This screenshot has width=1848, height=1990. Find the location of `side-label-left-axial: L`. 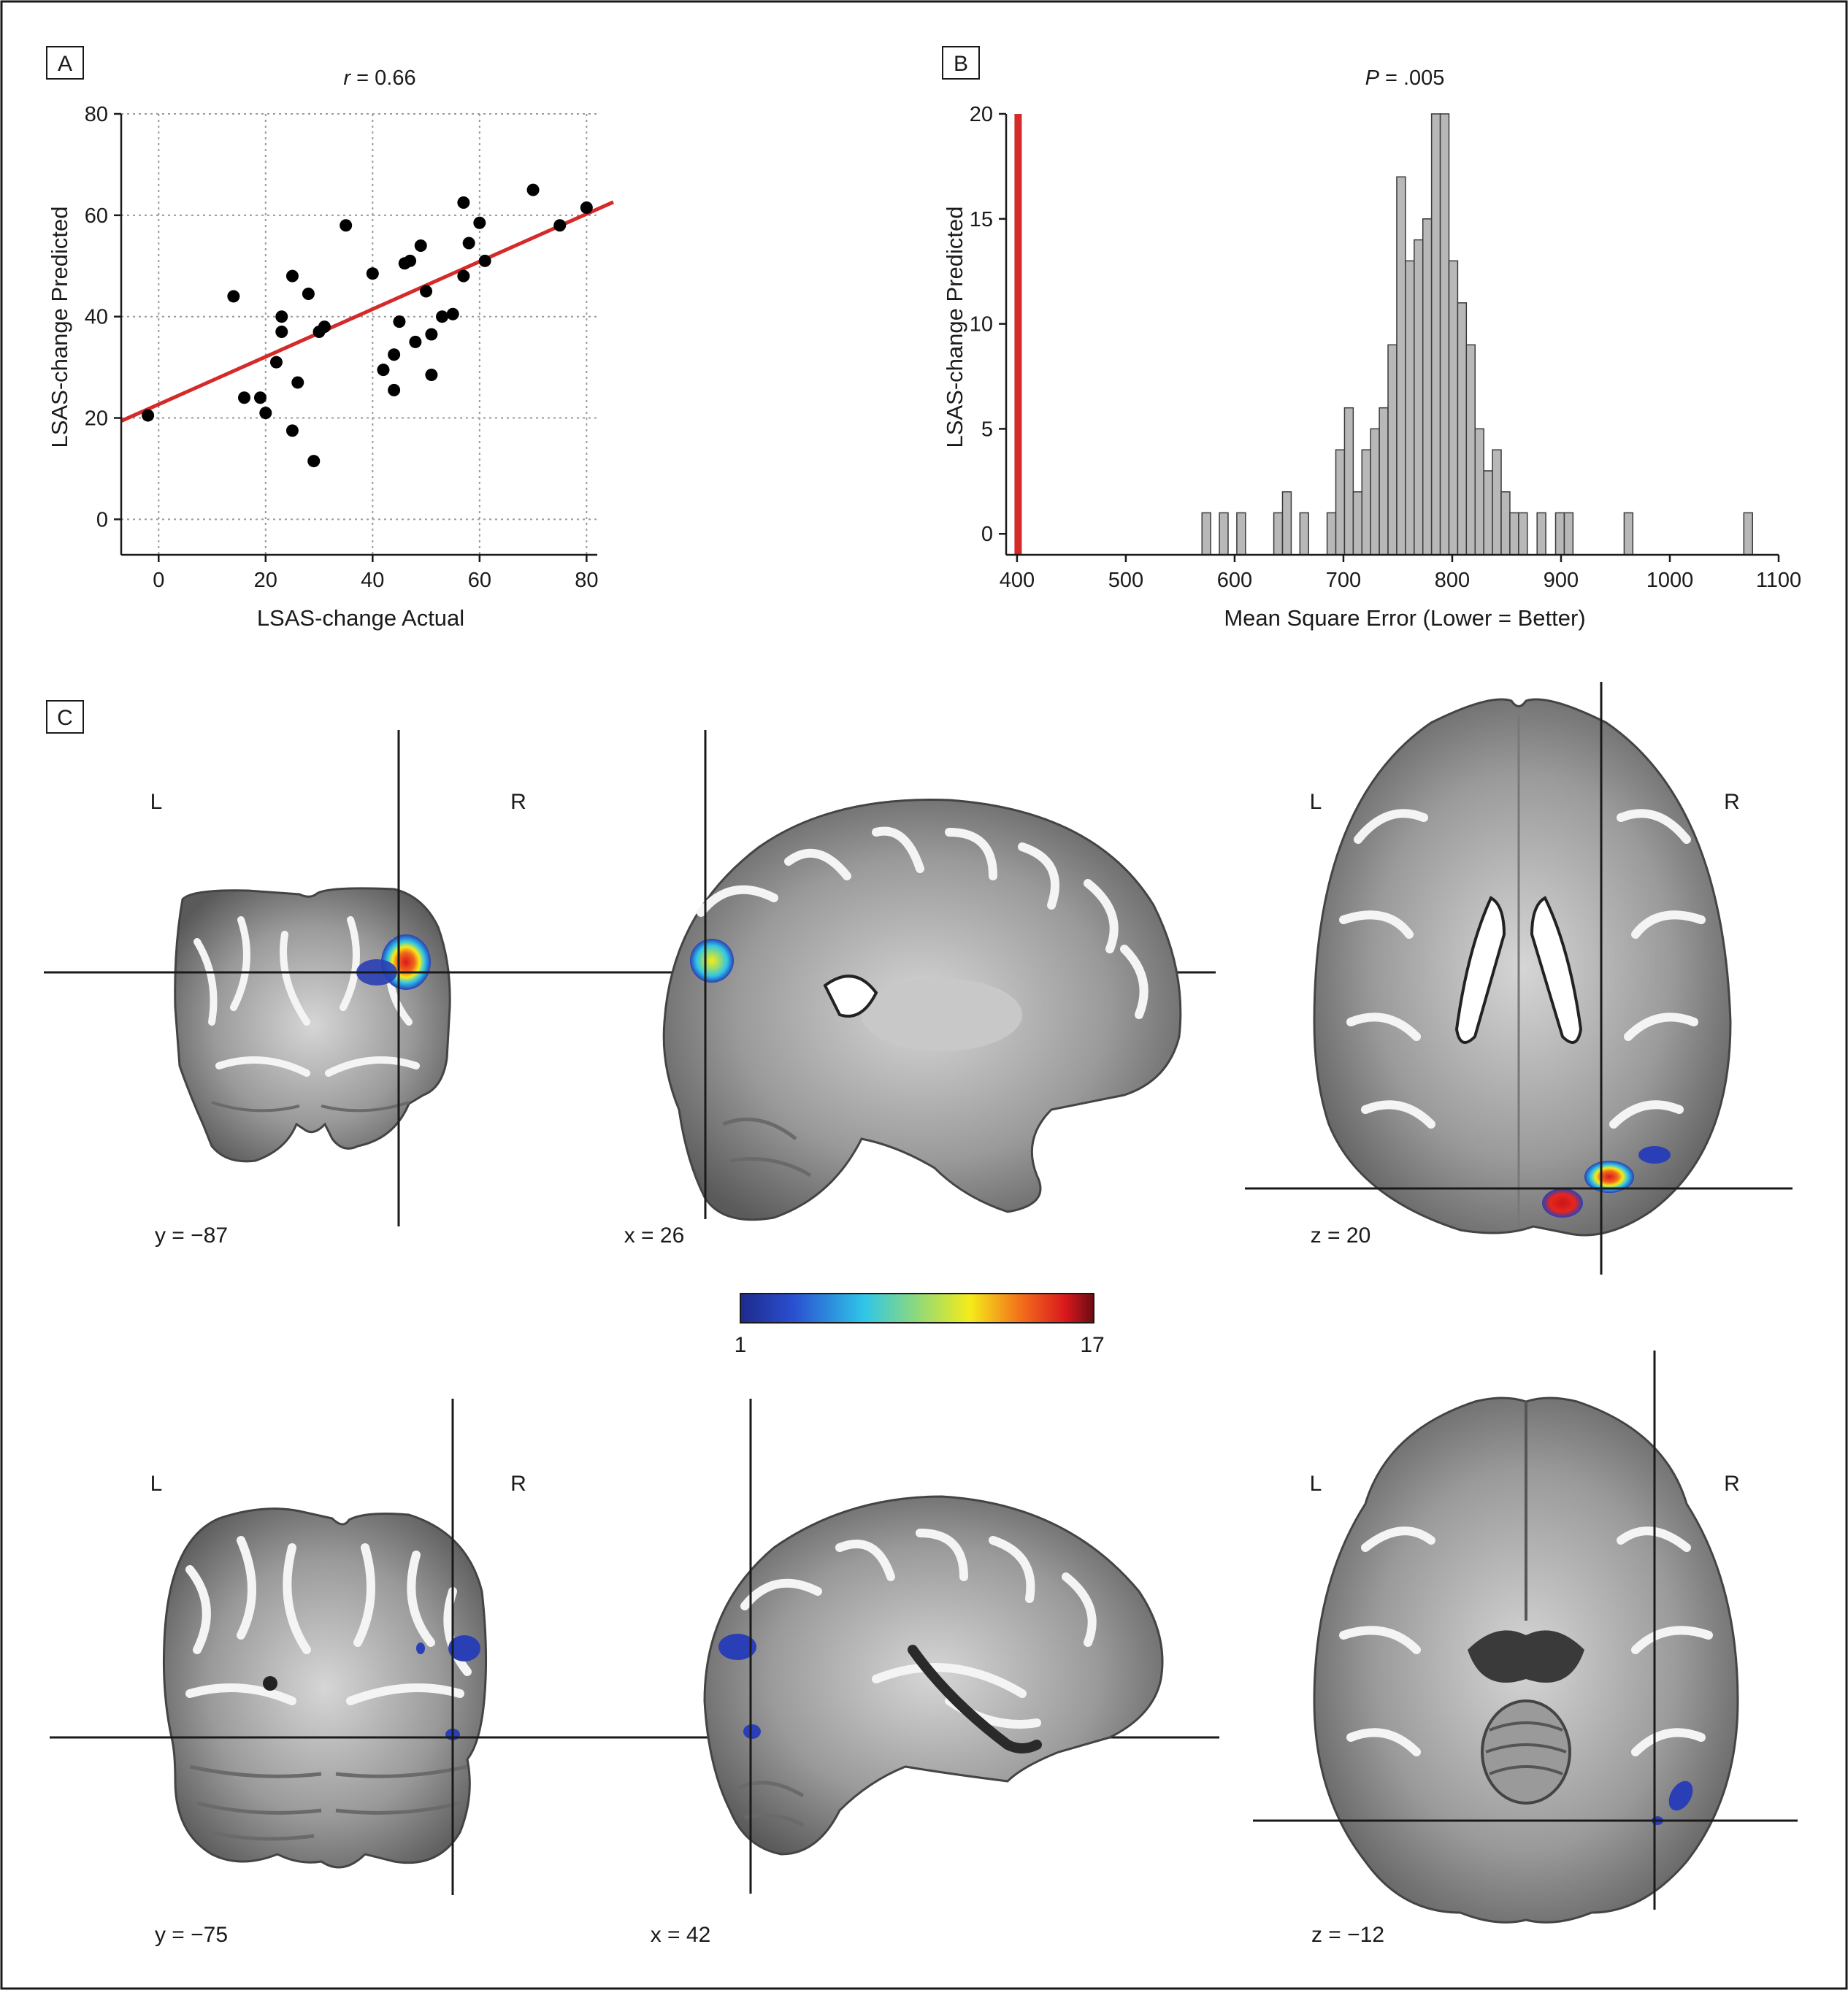

side-label-left-axial: L is located at coordinates (1316, 802).